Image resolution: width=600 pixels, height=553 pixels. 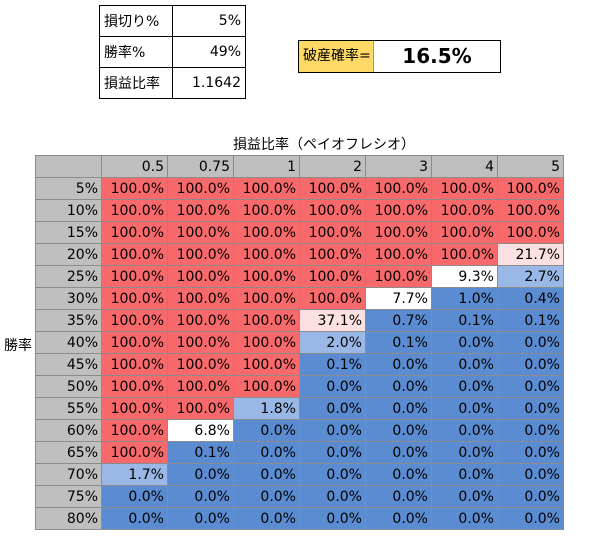 I want to click on matrix-row-header: 25%, so click(x=68, y=276).